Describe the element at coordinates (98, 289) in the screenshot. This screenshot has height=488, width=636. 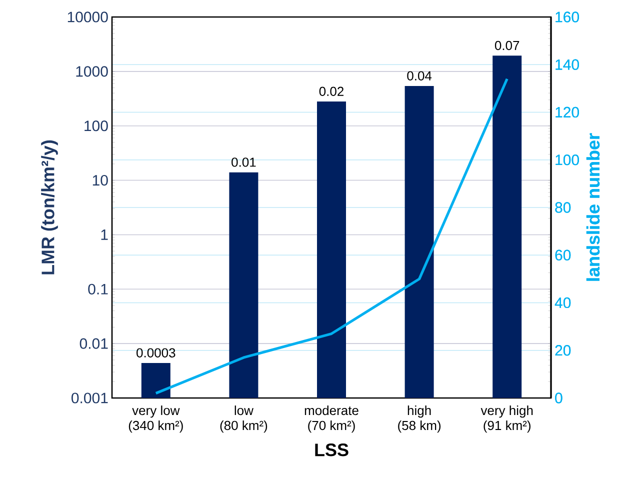
I see `y-tick-label: 0.1` at that location.